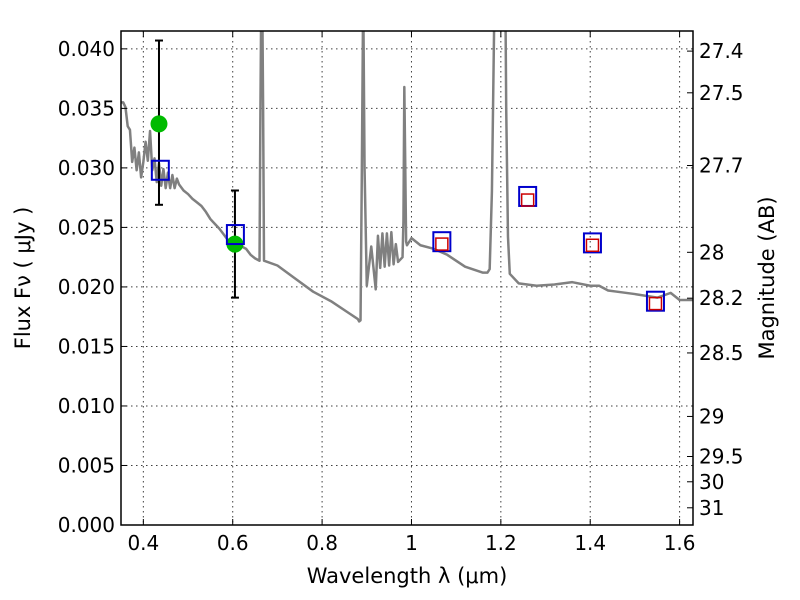 This screenshot has width=800, height=600. I want to click on y-tick-label: 0.030, so click(86, 168).